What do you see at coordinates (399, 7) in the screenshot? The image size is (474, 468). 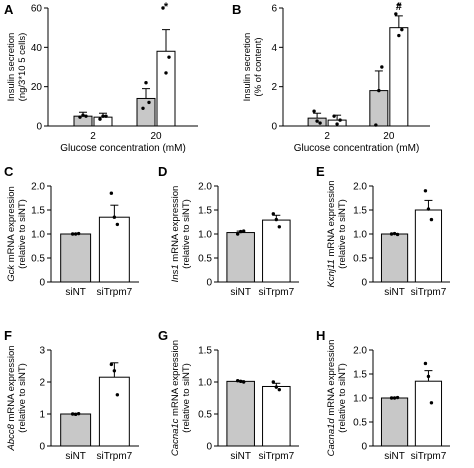 I see `significance-mark: #` at bounding box center [399, 7].